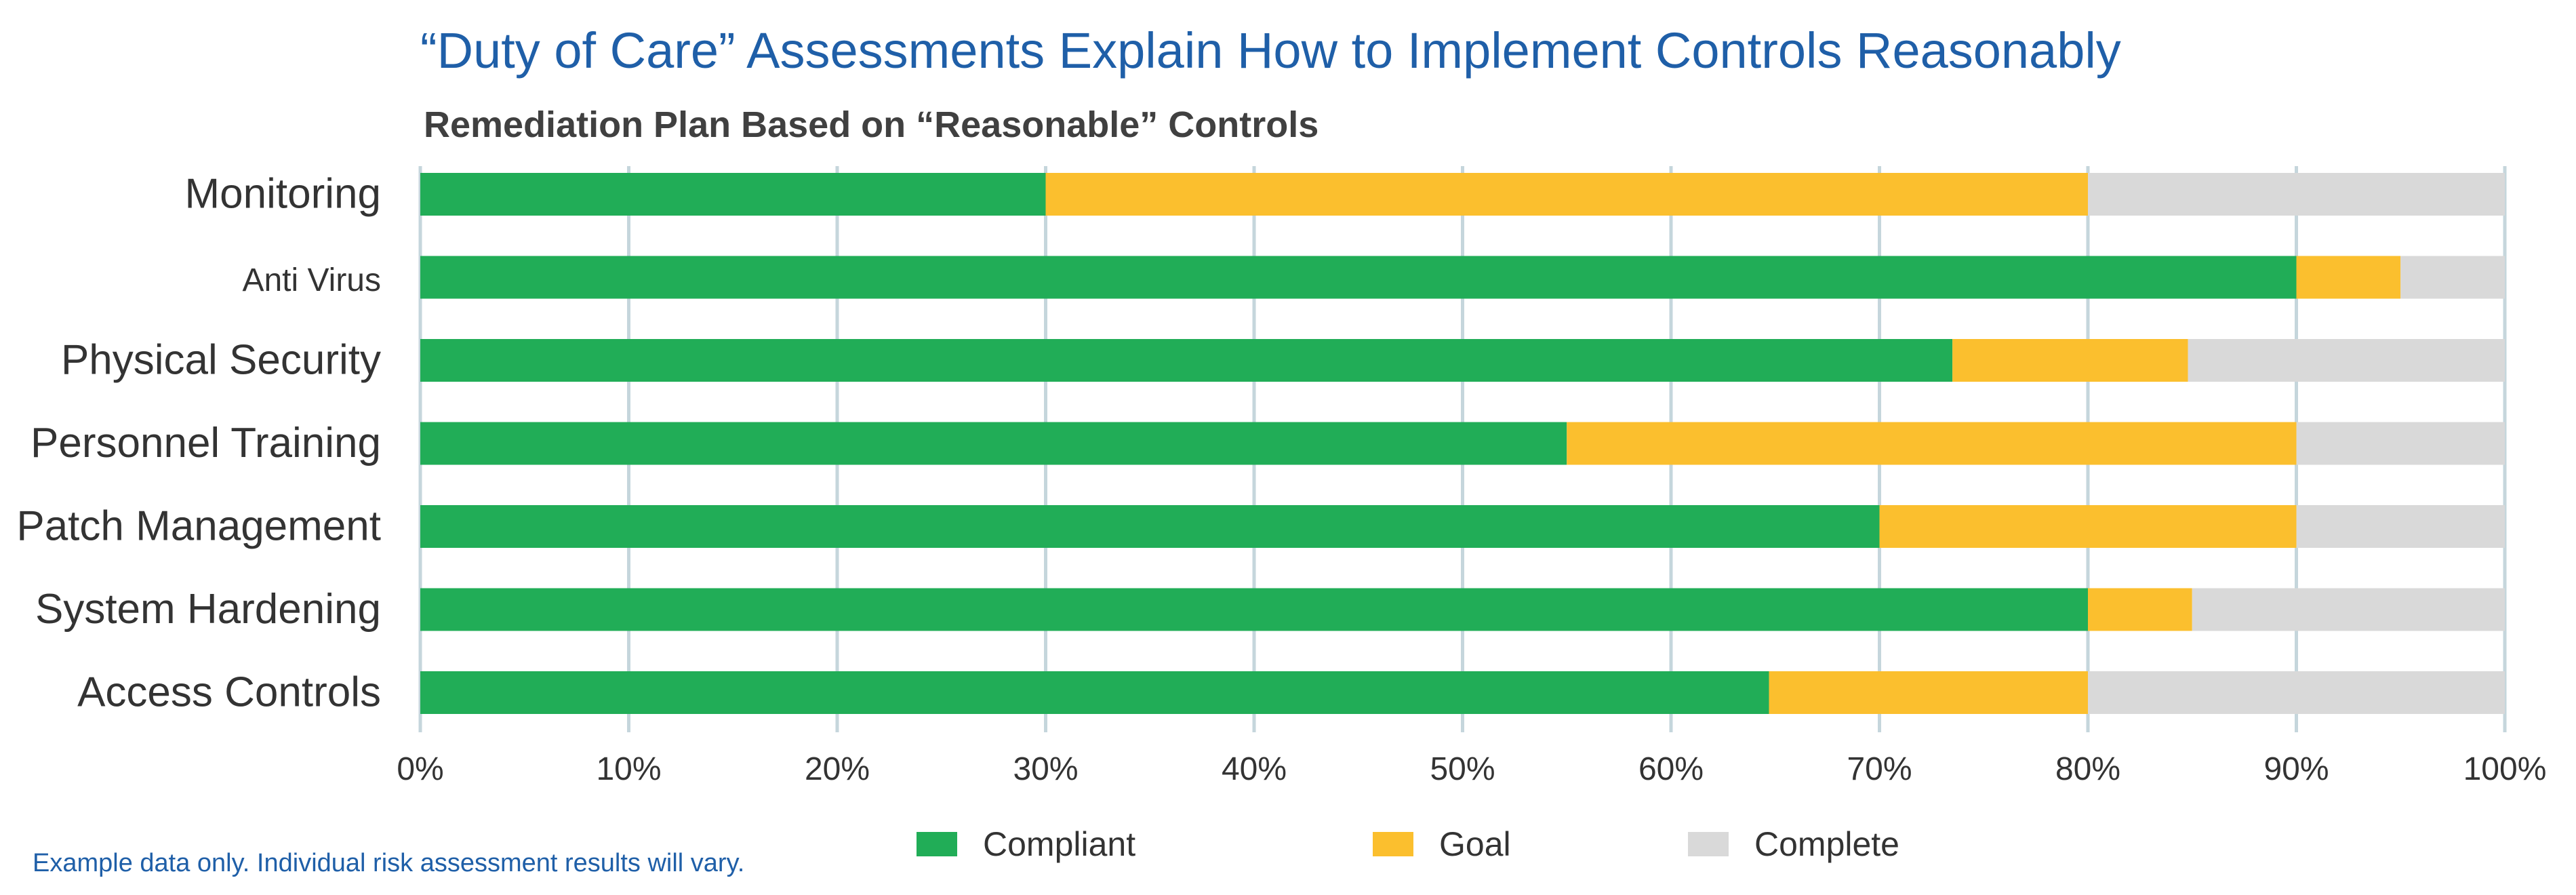 The width and height of the screenshot is (2576, 895). What do you see at coordinates (2400, 526) in the screenshot?
I see `bar-patch-management-complete` at bounding box center [2400, 526].